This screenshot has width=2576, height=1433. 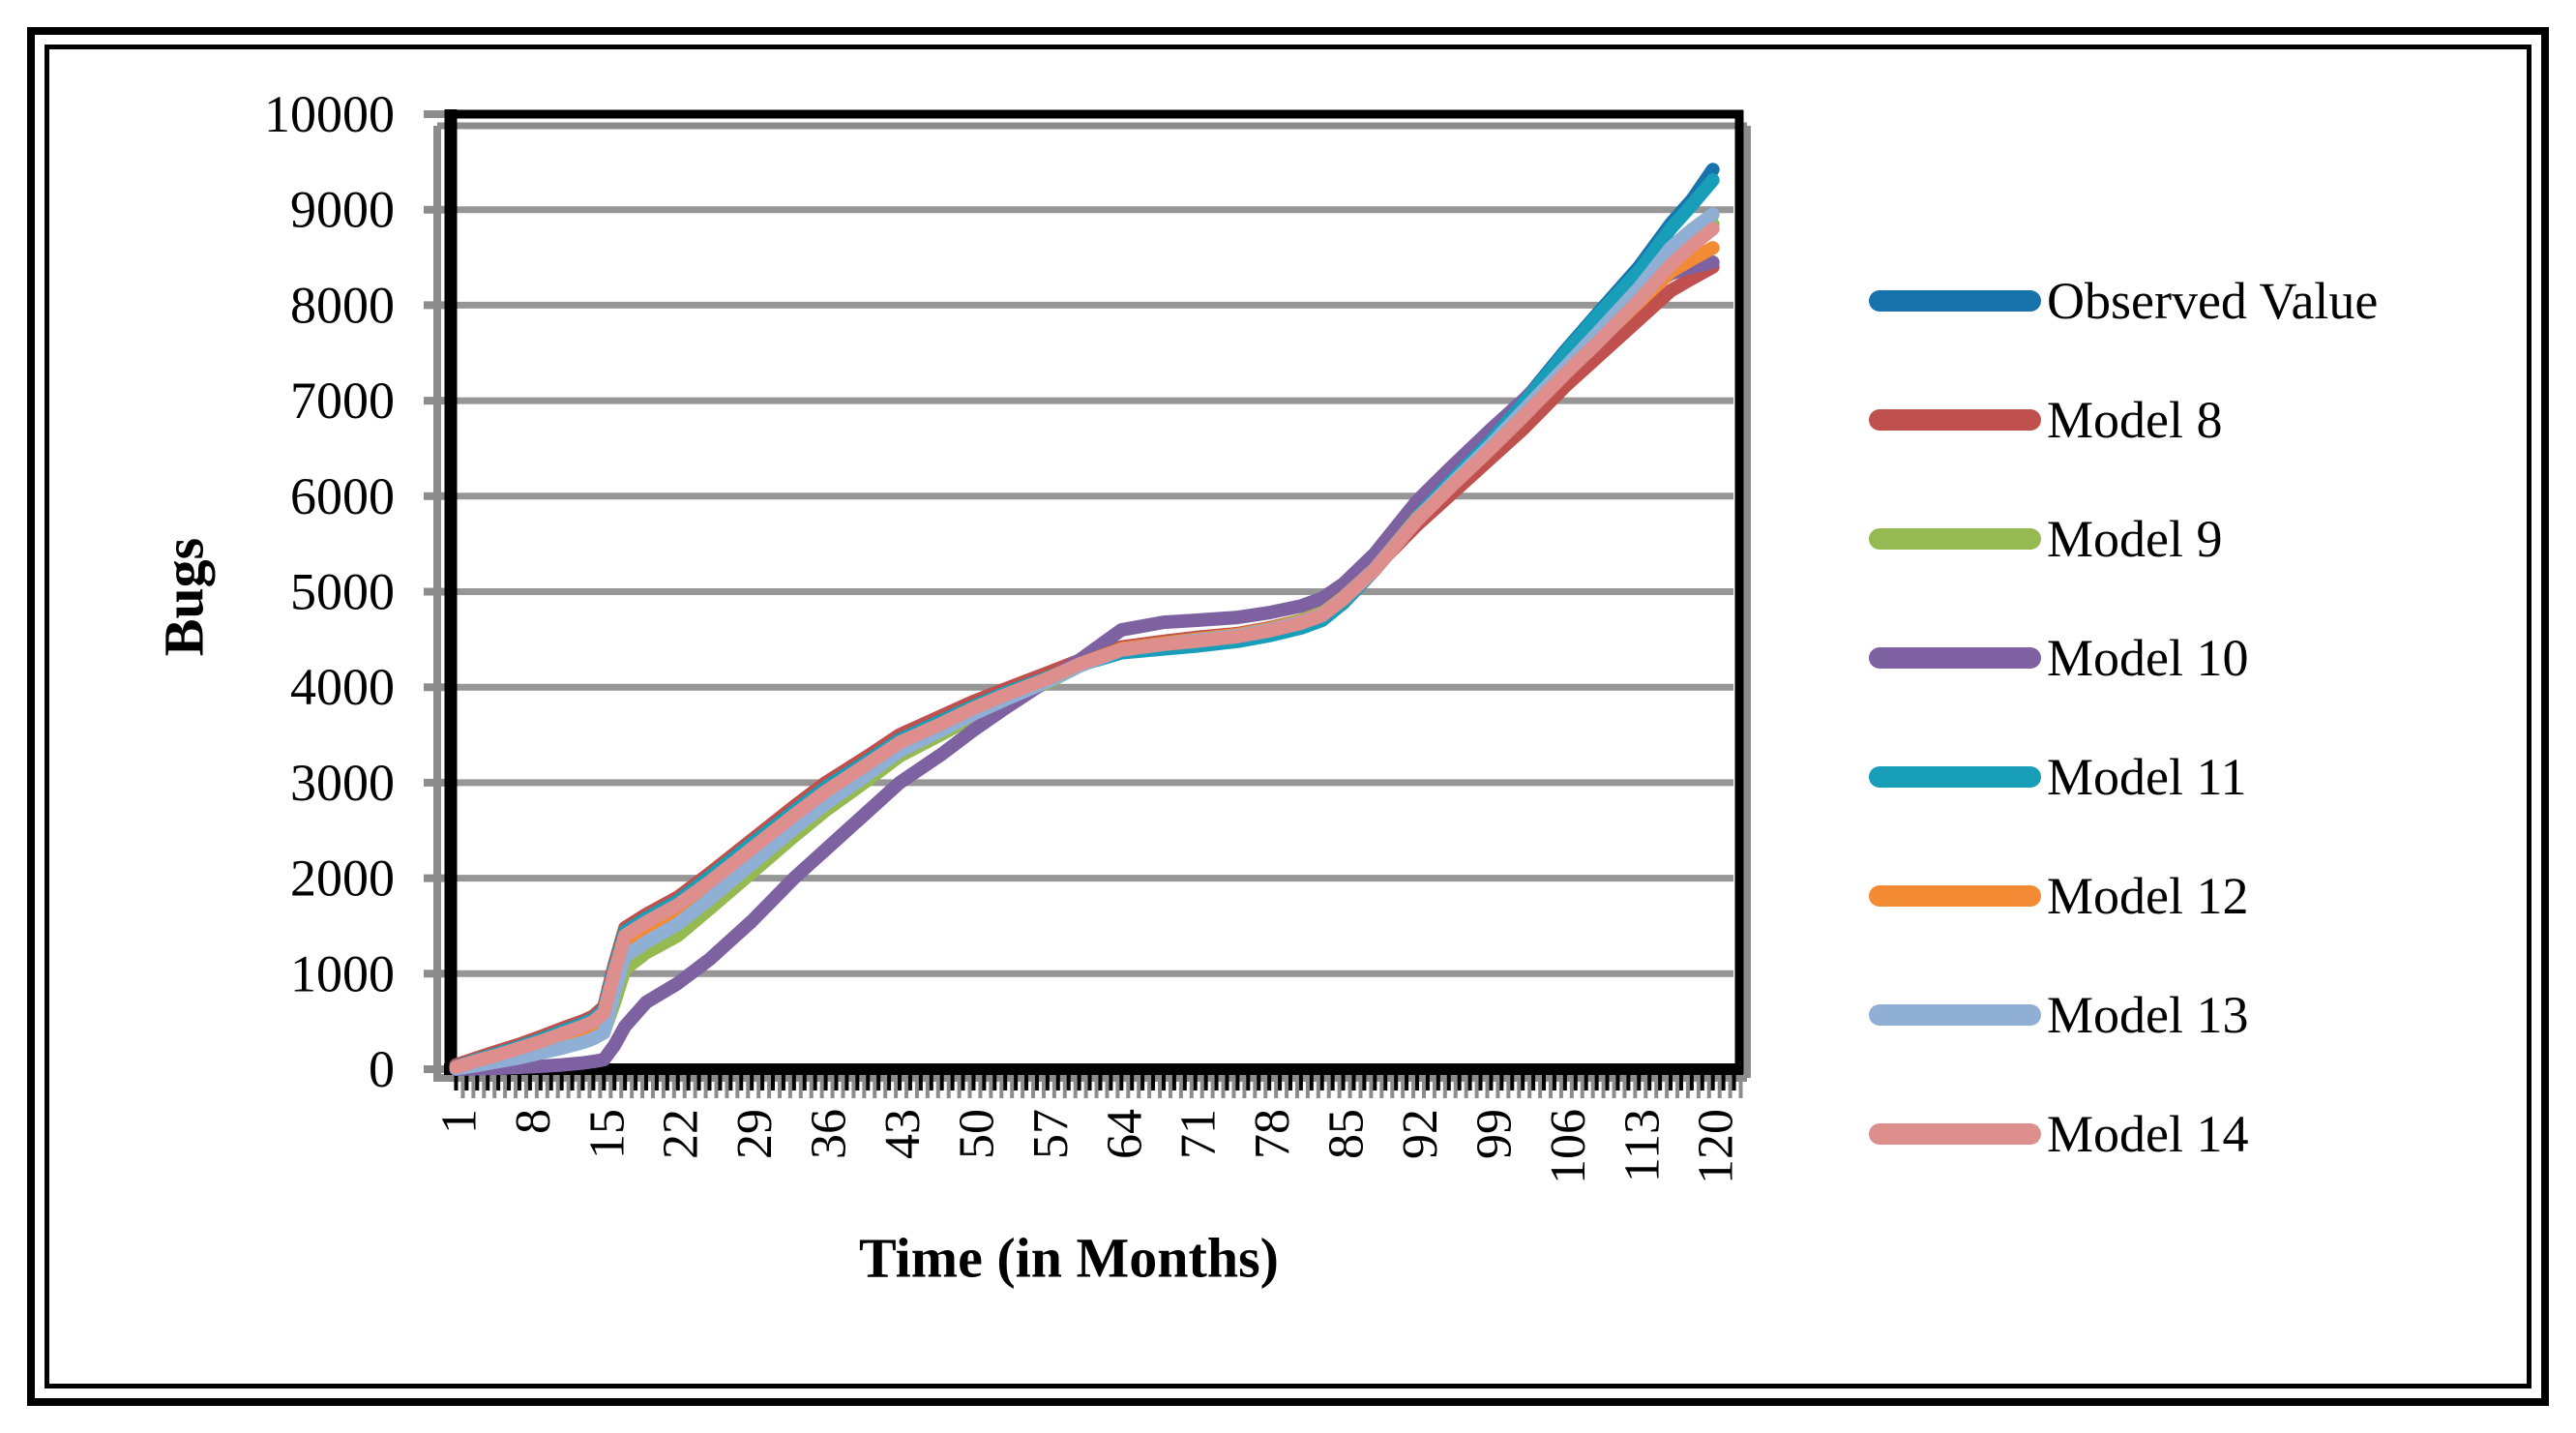 What do you see at coordinates (184, 597) in the screenshot?
I see `y-axis-title: Bugs` at bounding box center [184, 597].